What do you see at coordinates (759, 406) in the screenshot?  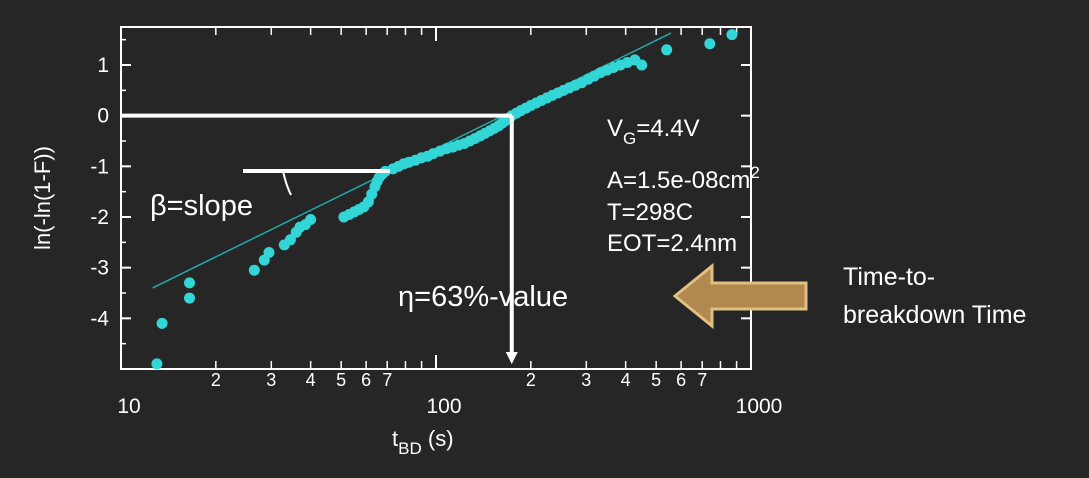 I see `x-major-label-2: 1000` at bounding box center [759, 406].